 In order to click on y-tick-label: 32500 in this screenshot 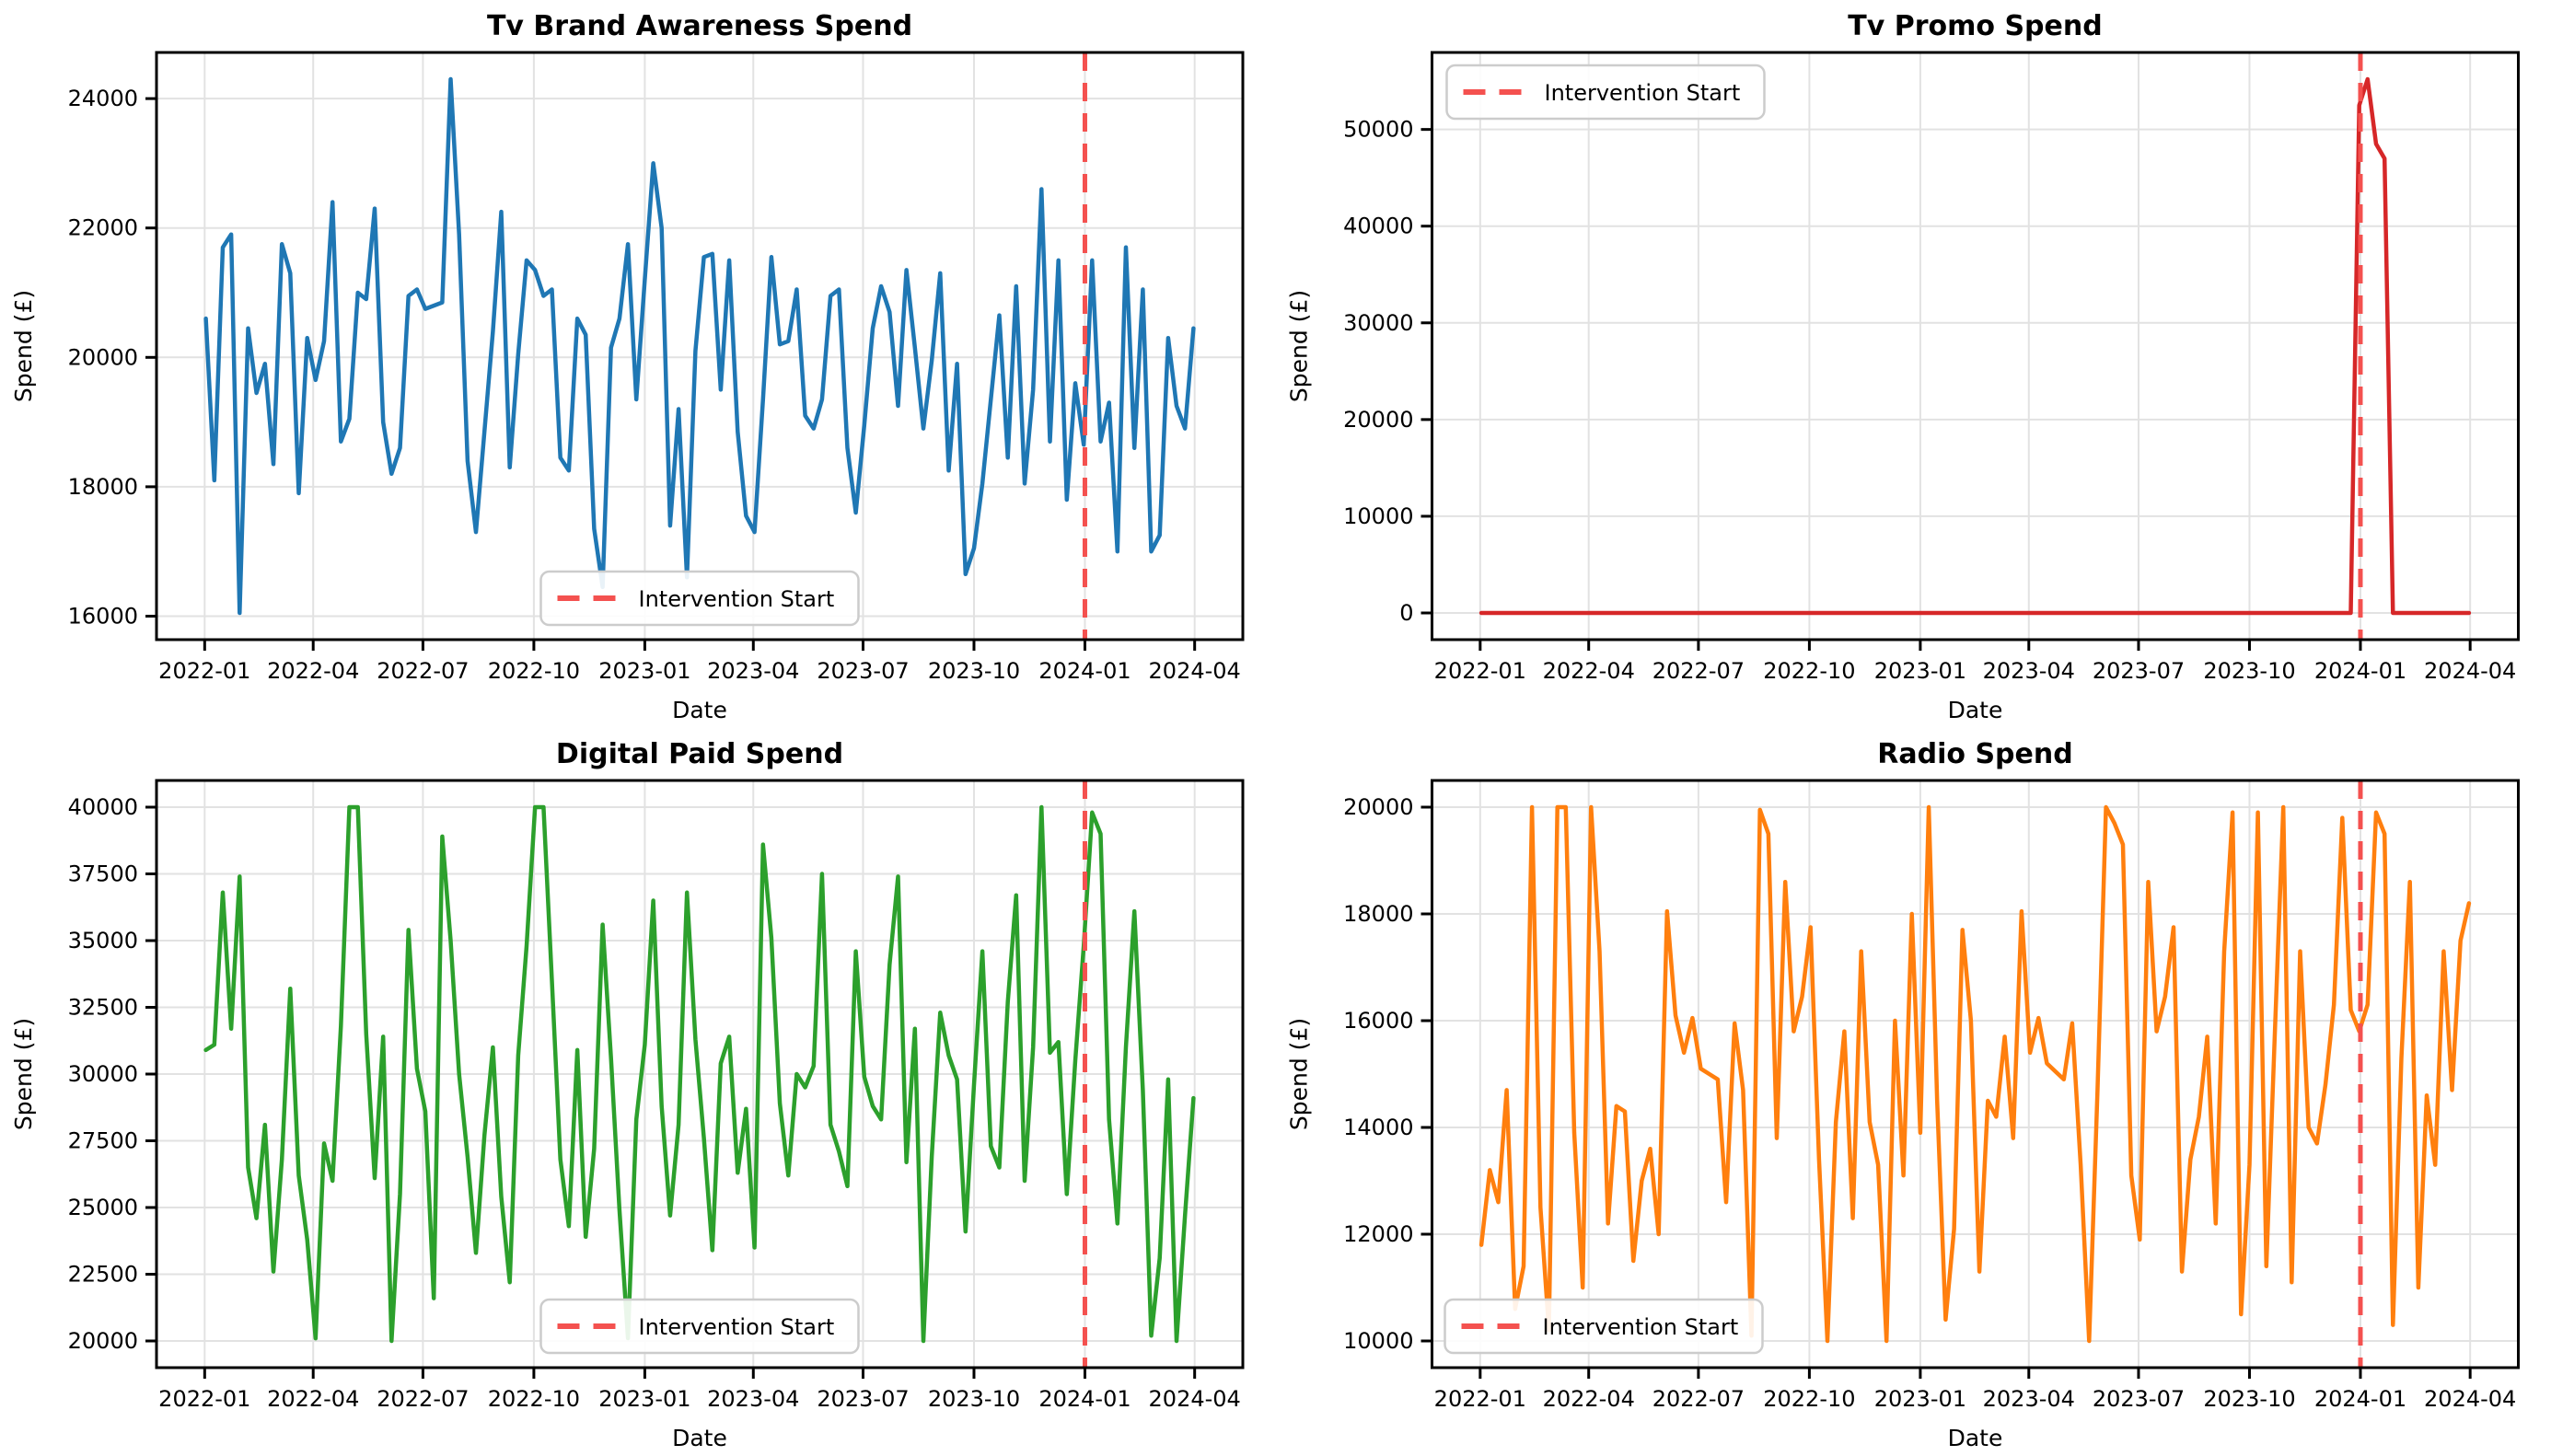, I will do `click(103, 1008)`.